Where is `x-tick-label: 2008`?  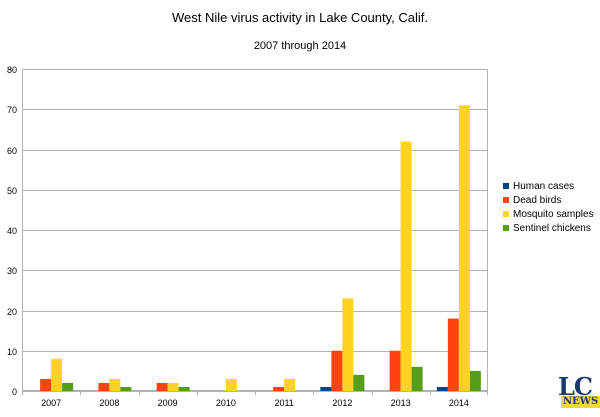 x-tick-label: 2008 is located at coordinates (109, 403).